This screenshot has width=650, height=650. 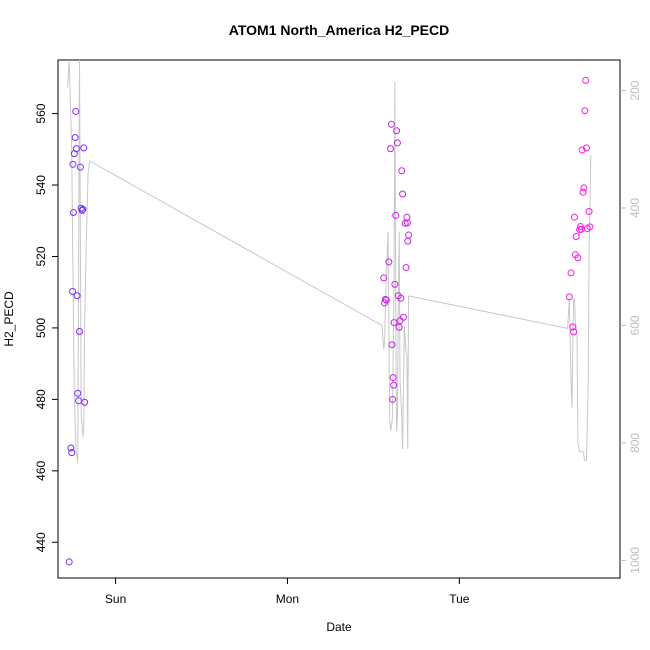 What do you see at coordinates (41, 542) in the screenshot?
I see `y-tick-label-left: 440` at bounding box center [41, 542].